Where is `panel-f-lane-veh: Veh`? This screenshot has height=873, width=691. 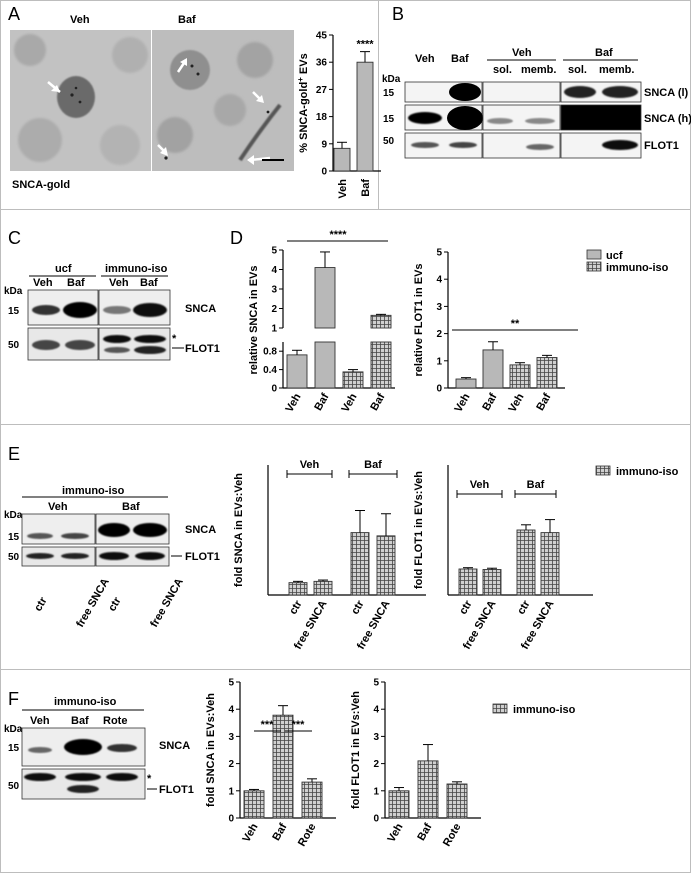 panel-f-lane-veh: Veh is located at coordinates (40, 721).